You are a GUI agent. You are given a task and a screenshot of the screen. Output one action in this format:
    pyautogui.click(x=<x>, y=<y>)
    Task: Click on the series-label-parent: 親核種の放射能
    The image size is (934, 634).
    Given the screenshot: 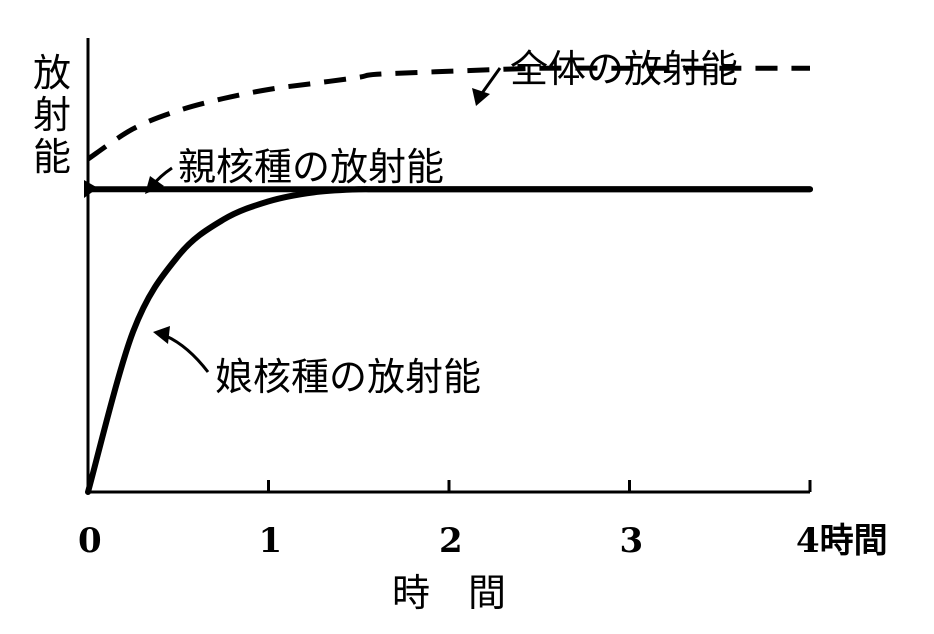 What is the action you would take?
    pyautogui.click(x=311, y=167)
    